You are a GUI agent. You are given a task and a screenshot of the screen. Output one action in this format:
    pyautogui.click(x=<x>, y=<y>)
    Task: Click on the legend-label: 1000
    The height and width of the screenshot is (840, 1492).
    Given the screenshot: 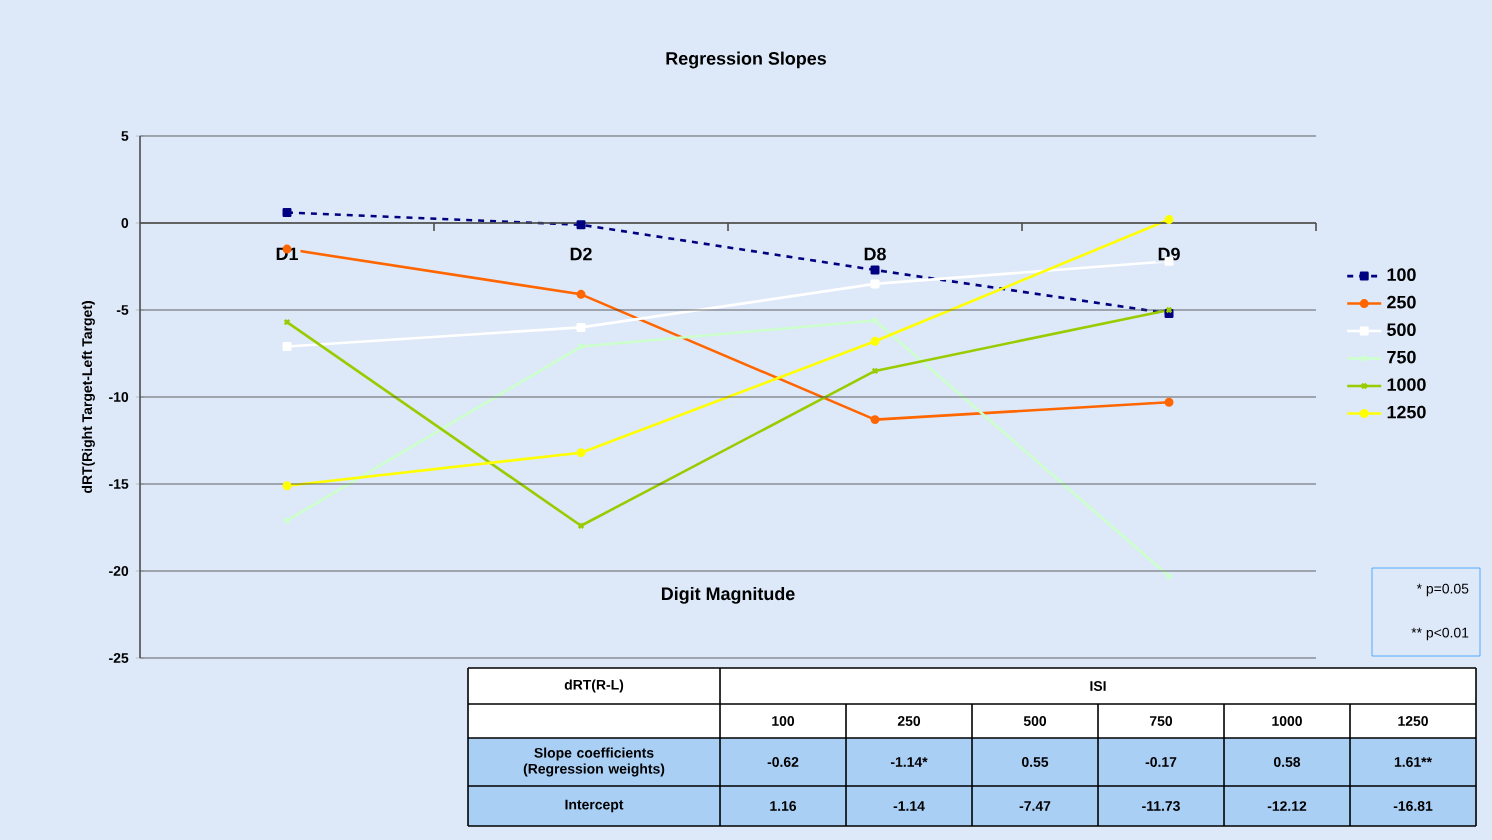 What is the action you would take?
    pyautogui.click(x=1406, y=384)
    